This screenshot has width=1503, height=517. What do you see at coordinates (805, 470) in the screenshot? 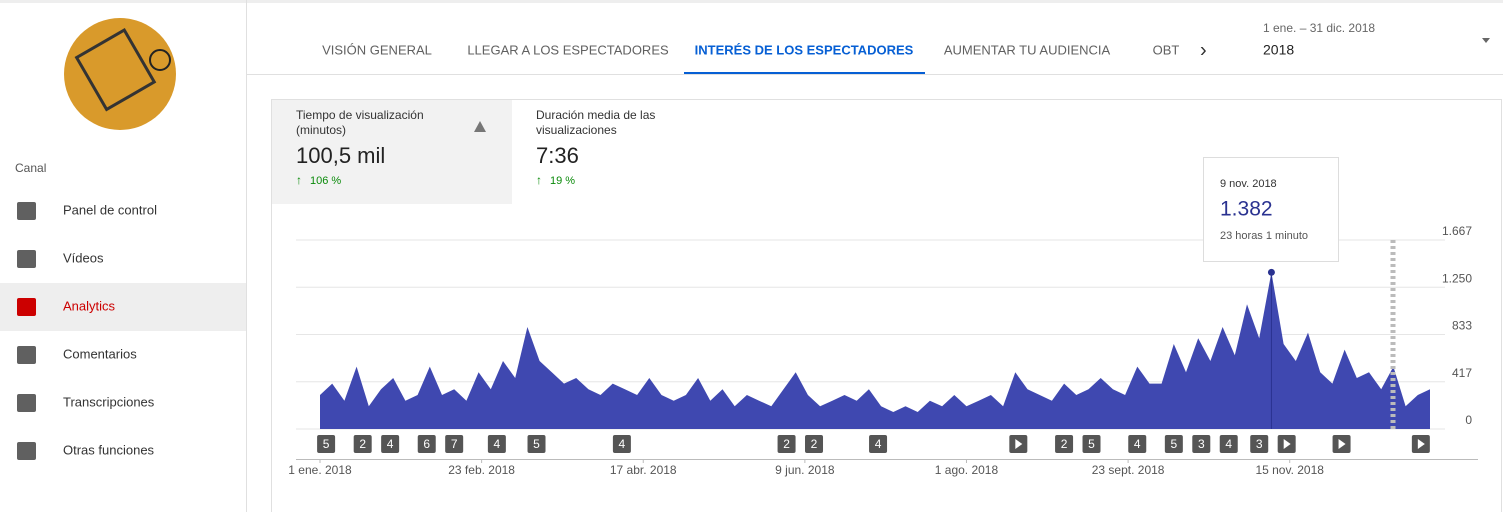
I see `x-tick-label: 9 jun. 2018` at bounding box center [805, 470].